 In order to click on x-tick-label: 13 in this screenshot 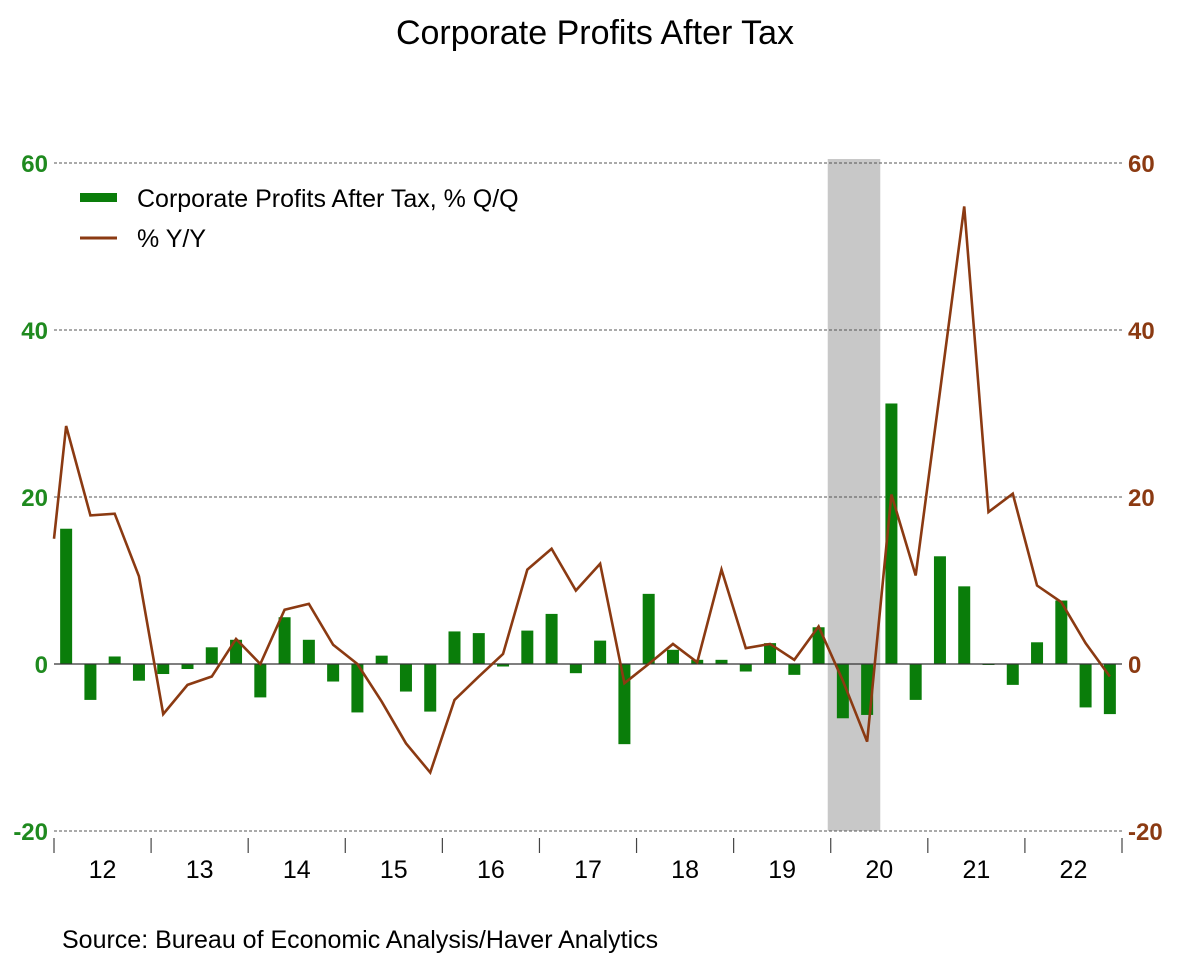, I will do `click(200, 870)`.